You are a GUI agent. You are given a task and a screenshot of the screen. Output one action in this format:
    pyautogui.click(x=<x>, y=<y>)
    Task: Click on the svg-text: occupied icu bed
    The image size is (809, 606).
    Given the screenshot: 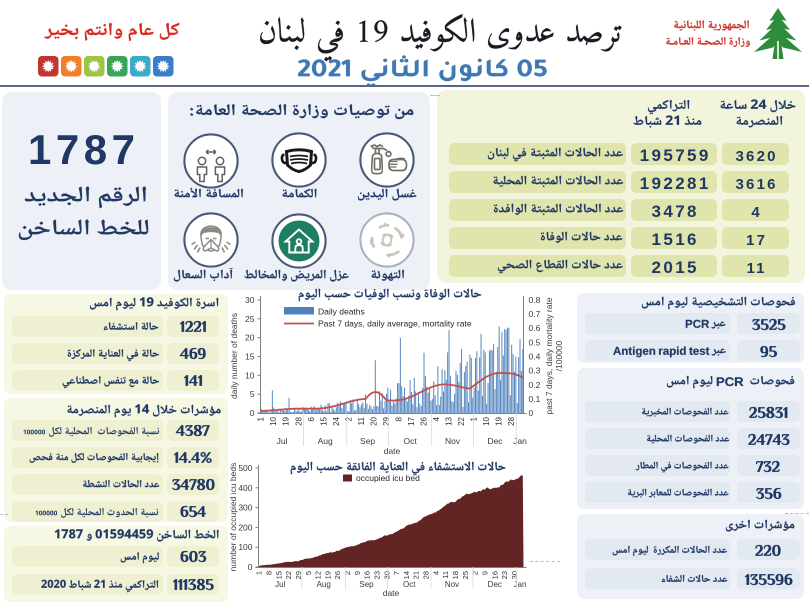 What is the action you would take?
    pyautogui.click(x=388, y=478)
    